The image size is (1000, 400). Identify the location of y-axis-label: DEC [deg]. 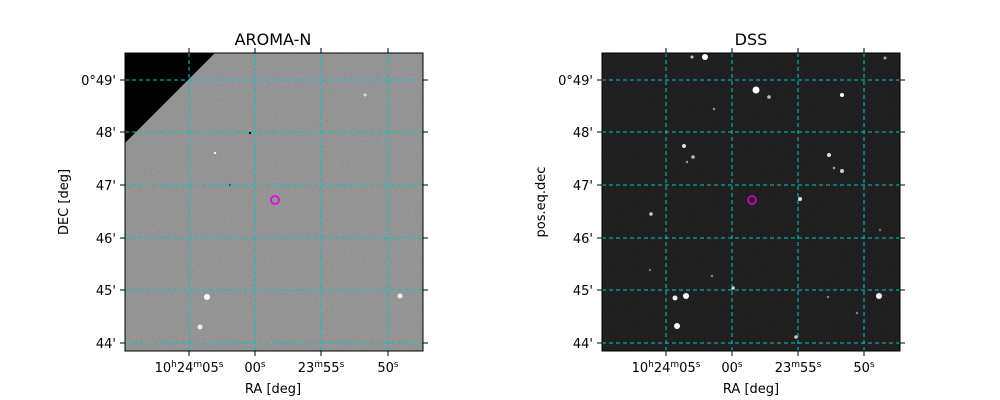
(64, 202).